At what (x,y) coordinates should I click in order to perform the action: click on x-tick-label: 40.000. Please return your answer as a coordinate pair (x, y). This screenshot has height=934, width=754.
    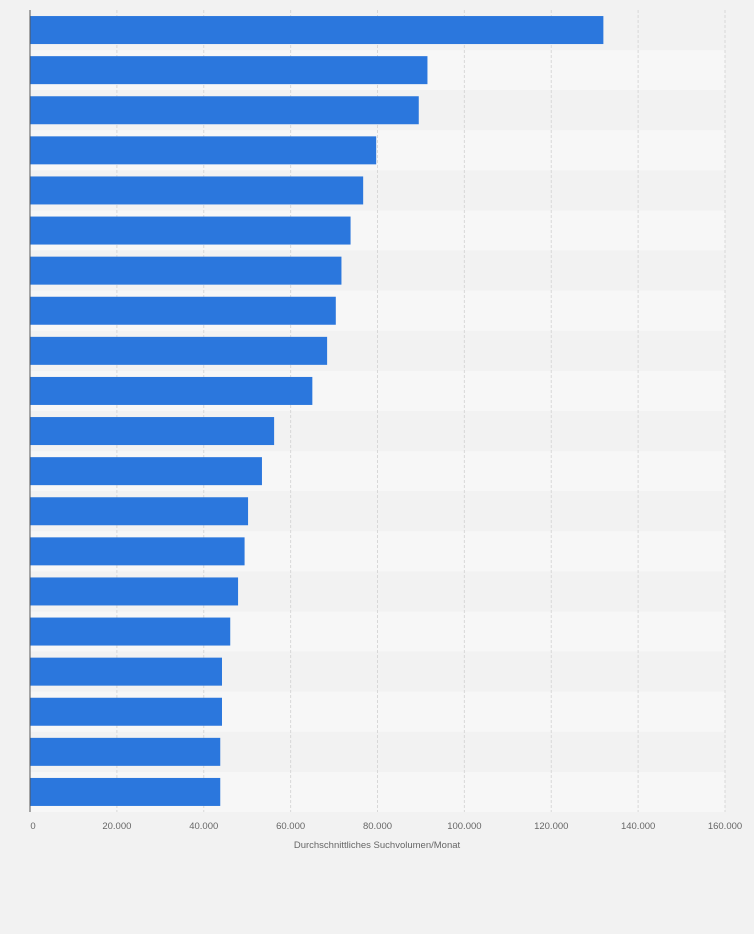
    Looking at the image, I should click on (203, 826).